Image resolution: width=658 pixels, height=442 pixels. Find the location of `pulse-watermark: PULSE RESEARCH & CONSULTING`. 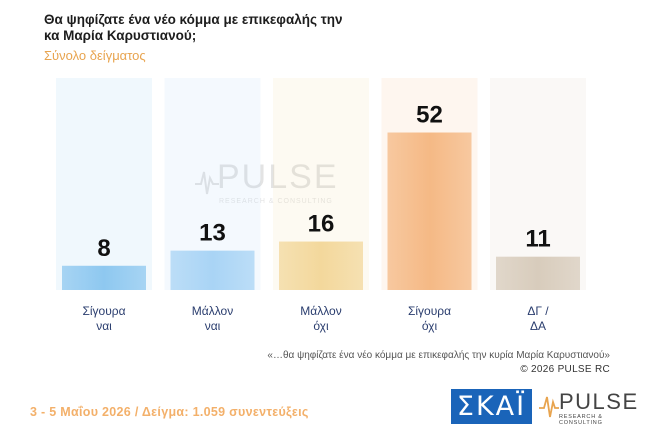

pulse-watermark: PULSE RESEARCH & CONSULTING is located at coordinates (270, 184).